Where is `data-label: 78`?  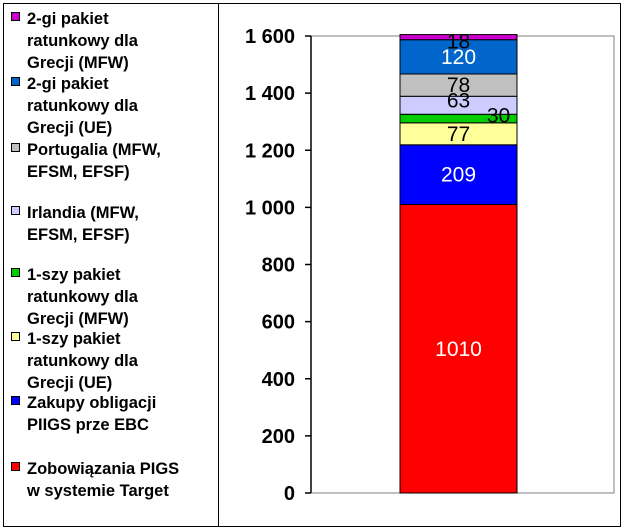 data-label: 78 is located at coordinates (458, 85).